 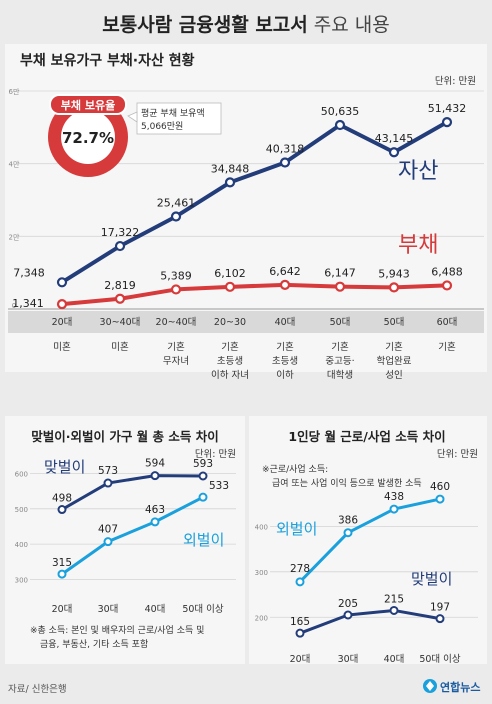 What do you see at coordinates (447, 271) in the screenshot?
I see `debt-value-label: 6,488` at bounding box center [447, 271].